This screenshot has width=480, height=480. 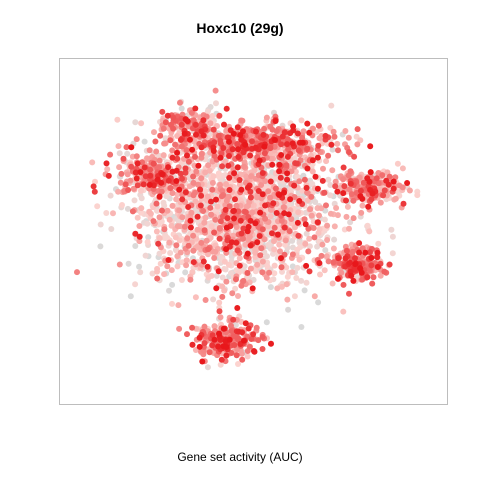 What do you see at coordinates (240, 457) in the screenshot?
I see `x-axis-label: Gene set activity (AUC)` at bounding box center [240, 457].